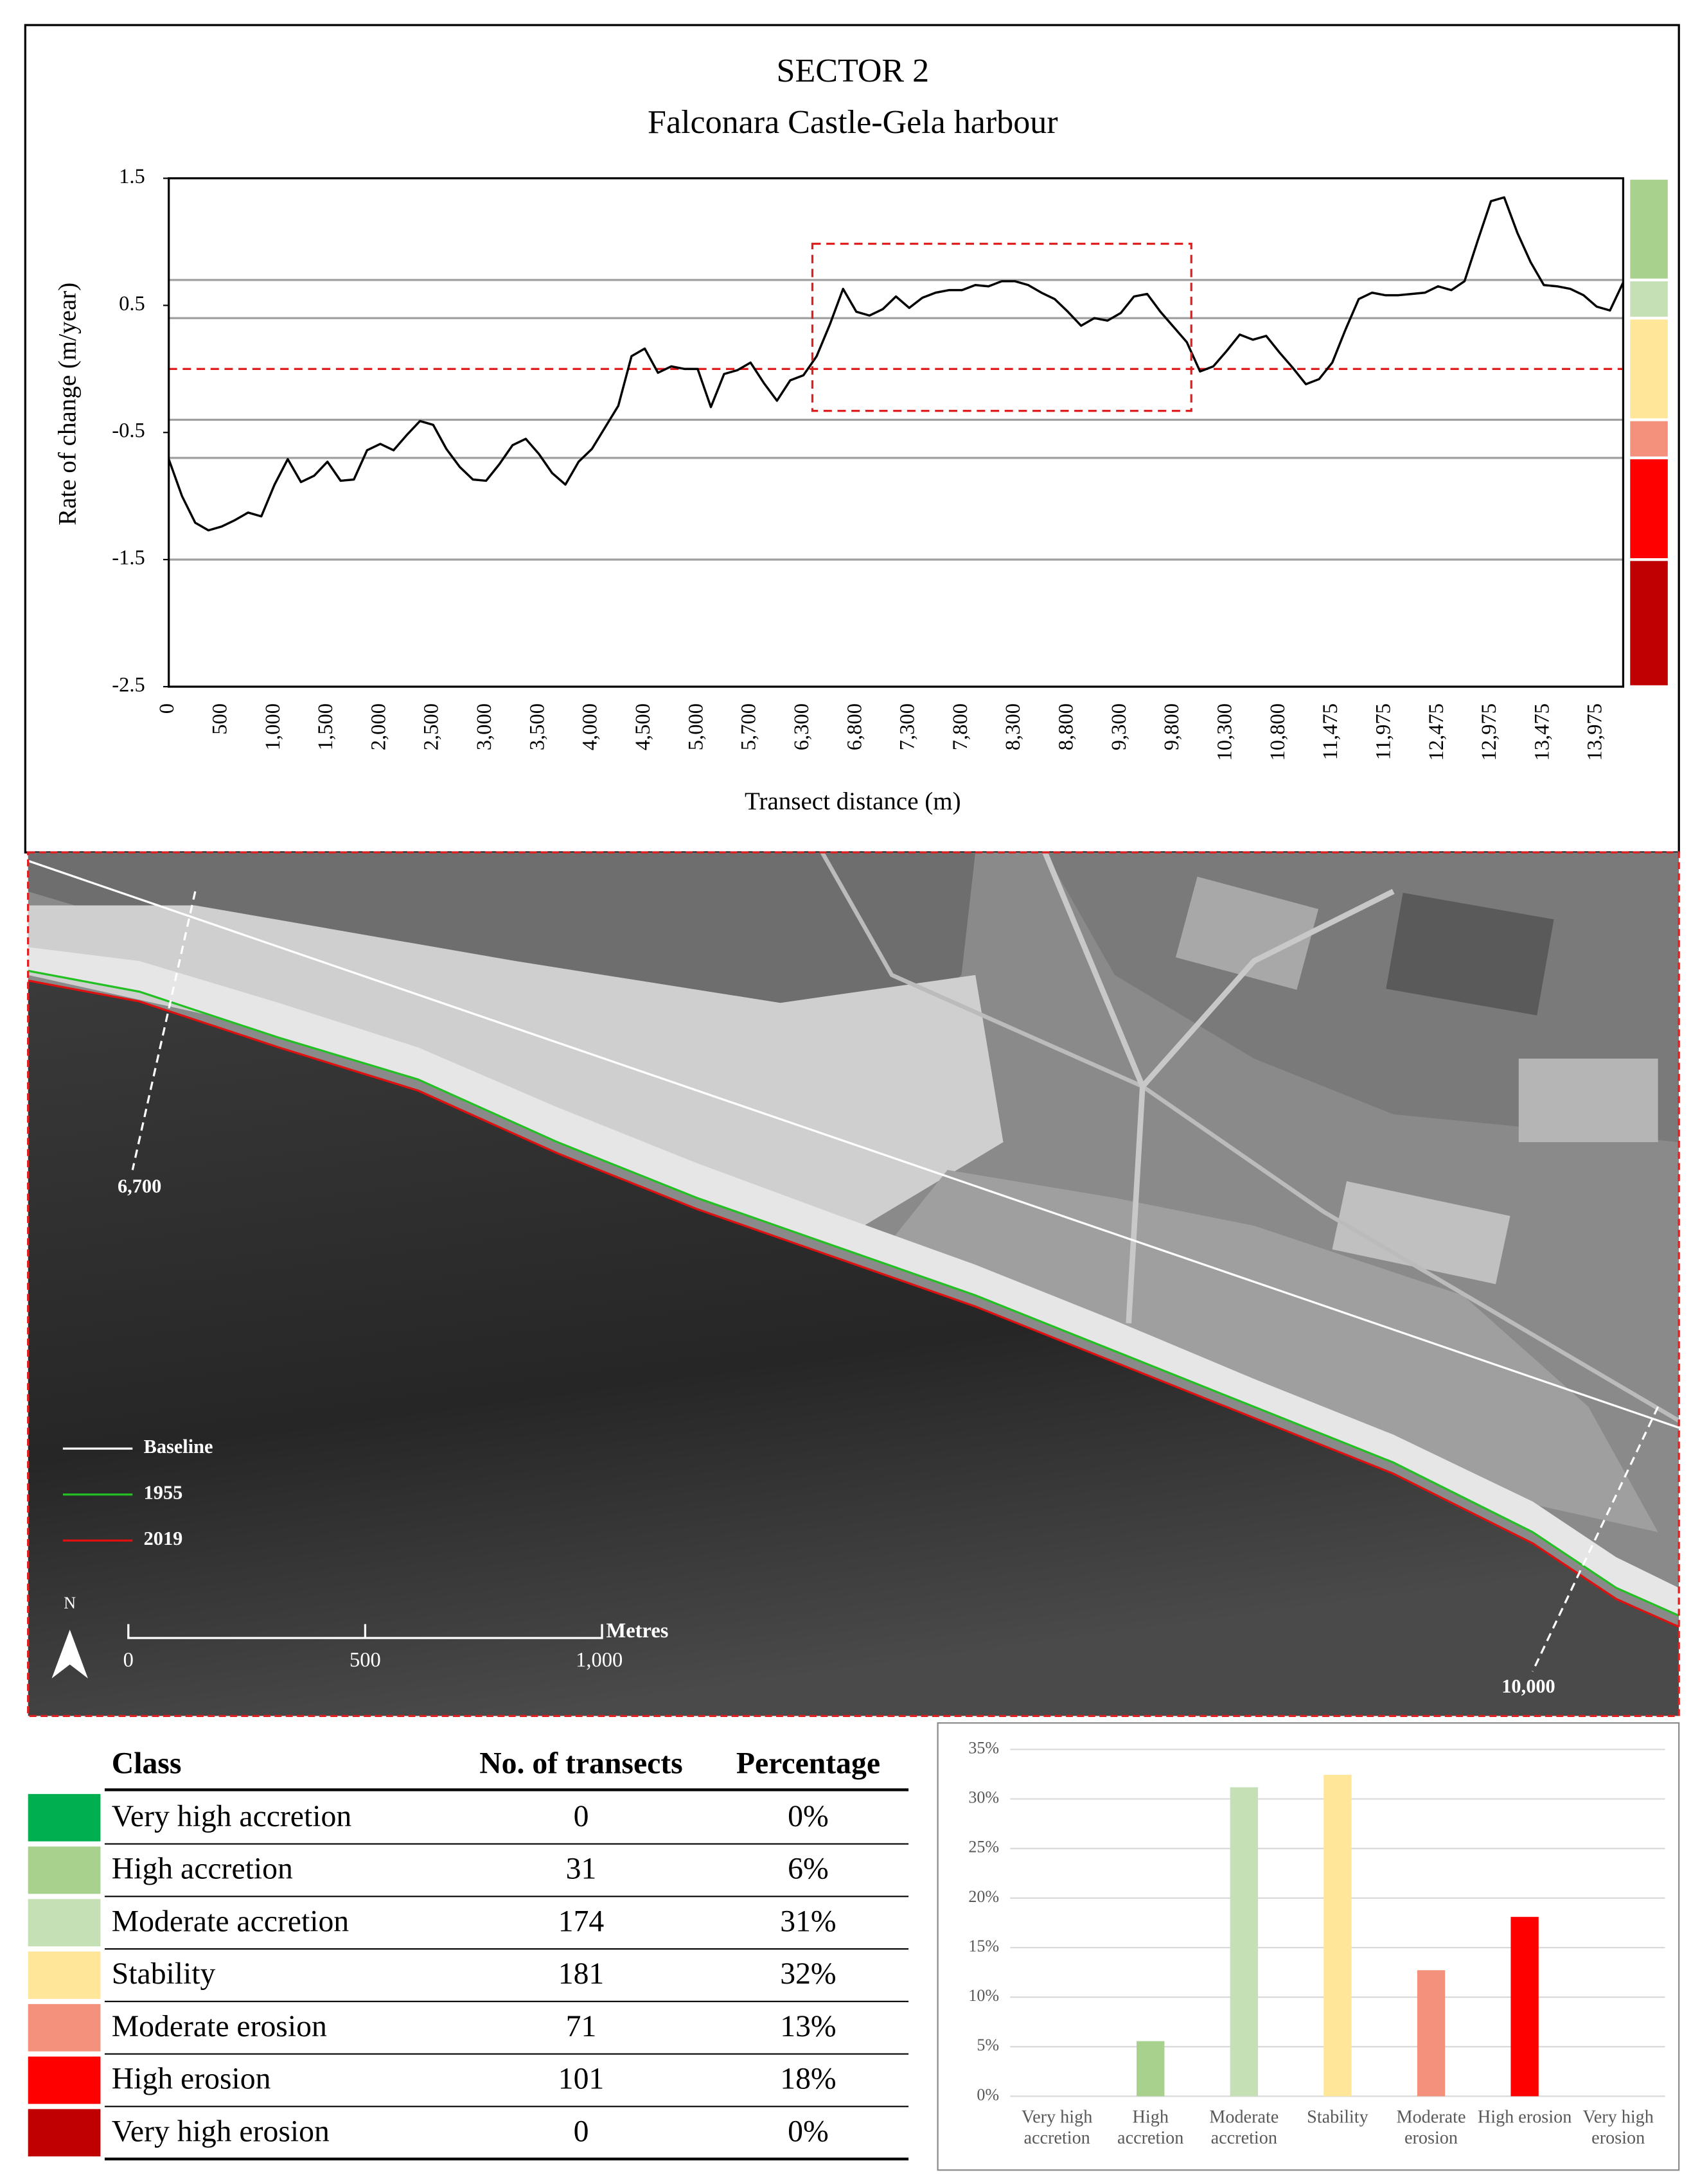 This screenshot has height=2184, width=1700. What do you see at coordinates (808, 1816) in the screenshot?
I see `table-cell: 0%` at bounding box center [808, 1816].